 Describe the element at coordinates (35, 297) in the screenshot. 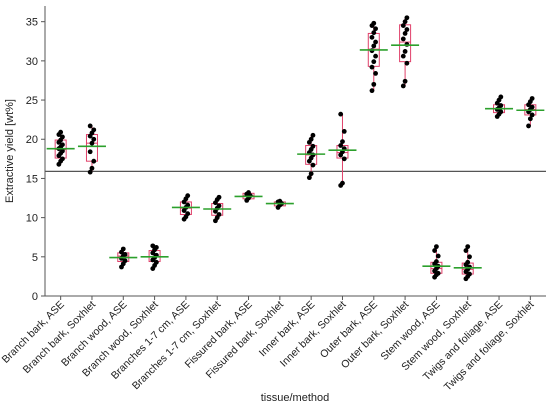

I see `y-tick-label: 0` at that location.